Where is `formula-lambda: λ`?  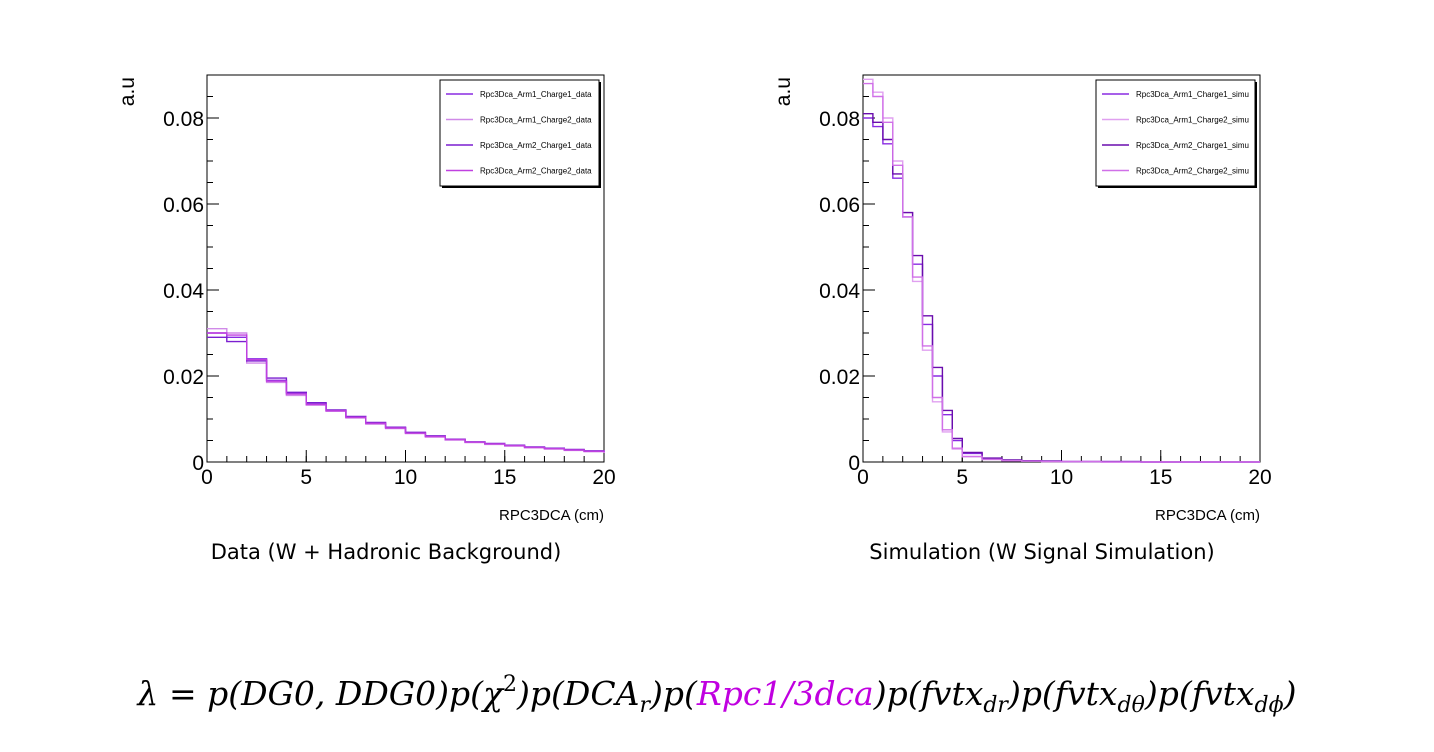 formula-lambda: λ is located at coordinates (148, 693).